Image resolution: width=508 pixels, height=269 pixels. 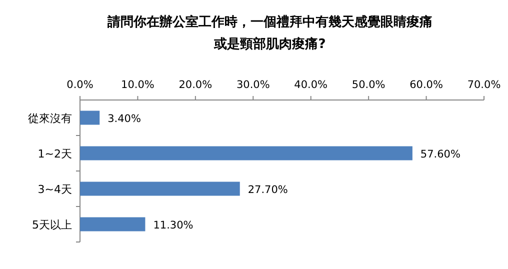 What do you see at coordinates (270, 34) in the screenshot?
I see `chart-title: 請問你在辦公室工作時，一個禮拜中有幾天感覺眼睛痠痛或是頸部肌肉痠痛?` at bounding box center [270, 34].